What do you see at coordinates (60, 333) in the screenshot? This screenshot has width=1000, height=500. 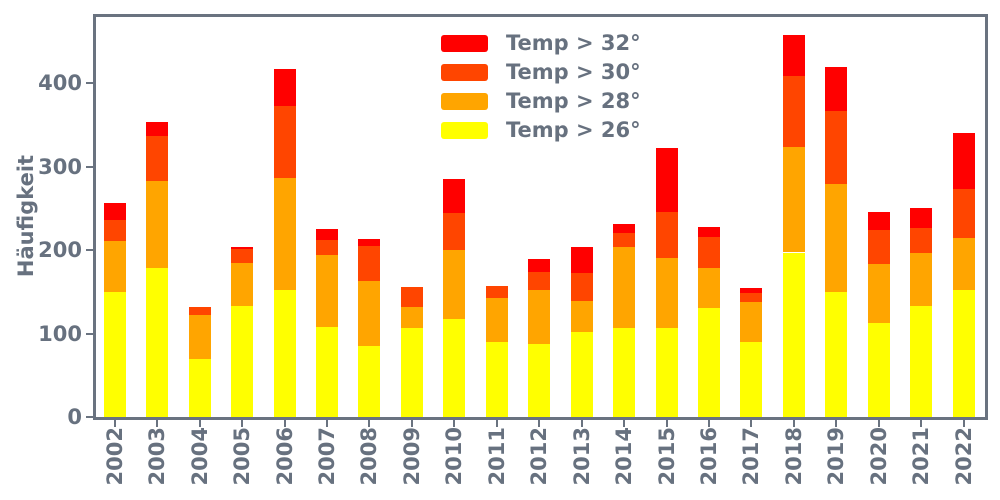 I see `y-tick-label: 100` at bounding box center [60, 333].